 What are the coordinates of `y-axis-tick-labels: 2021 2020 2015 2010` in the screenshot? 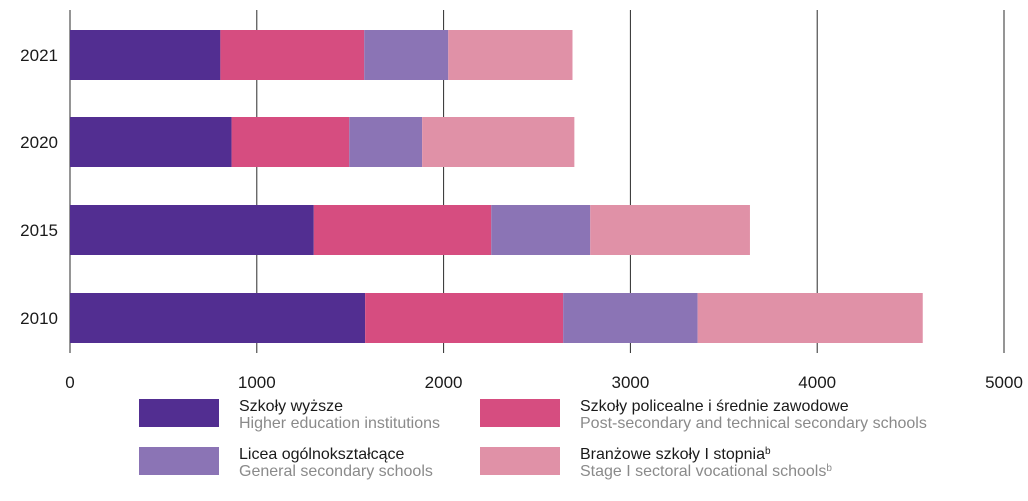 It's located at (39, 187).